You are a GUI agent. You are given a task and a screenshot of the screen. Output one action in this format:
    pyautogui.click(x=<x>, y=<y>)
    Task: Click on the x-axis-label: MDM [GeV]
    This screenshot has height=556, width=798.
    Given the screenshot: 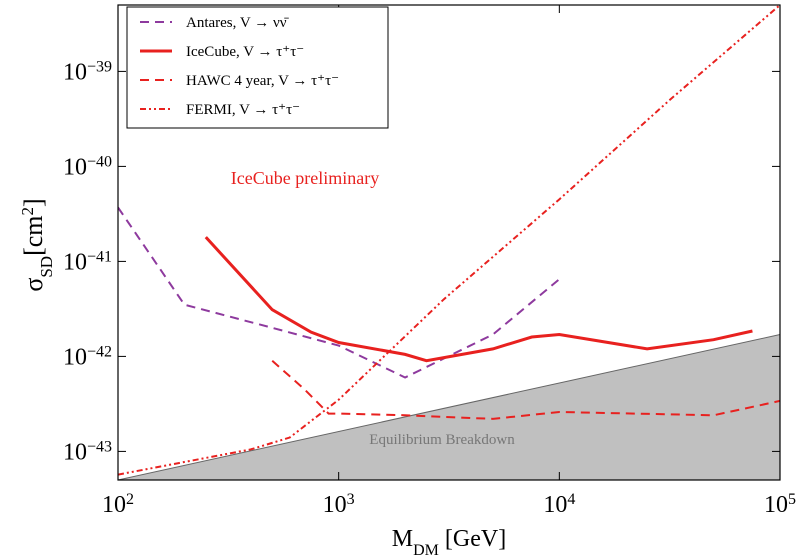 What is the action you would take?
    pyautogui.click(x=449, y=541)
    